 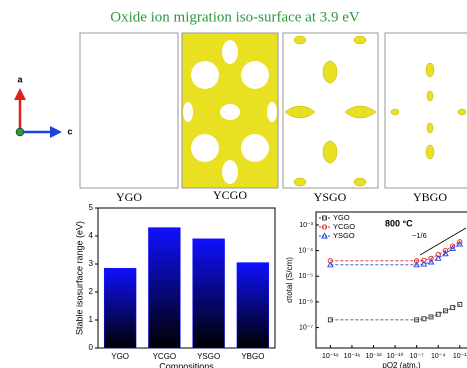 I want to click on x-tick-label: 10⁻¹⁰, so click(x=395, y=356).